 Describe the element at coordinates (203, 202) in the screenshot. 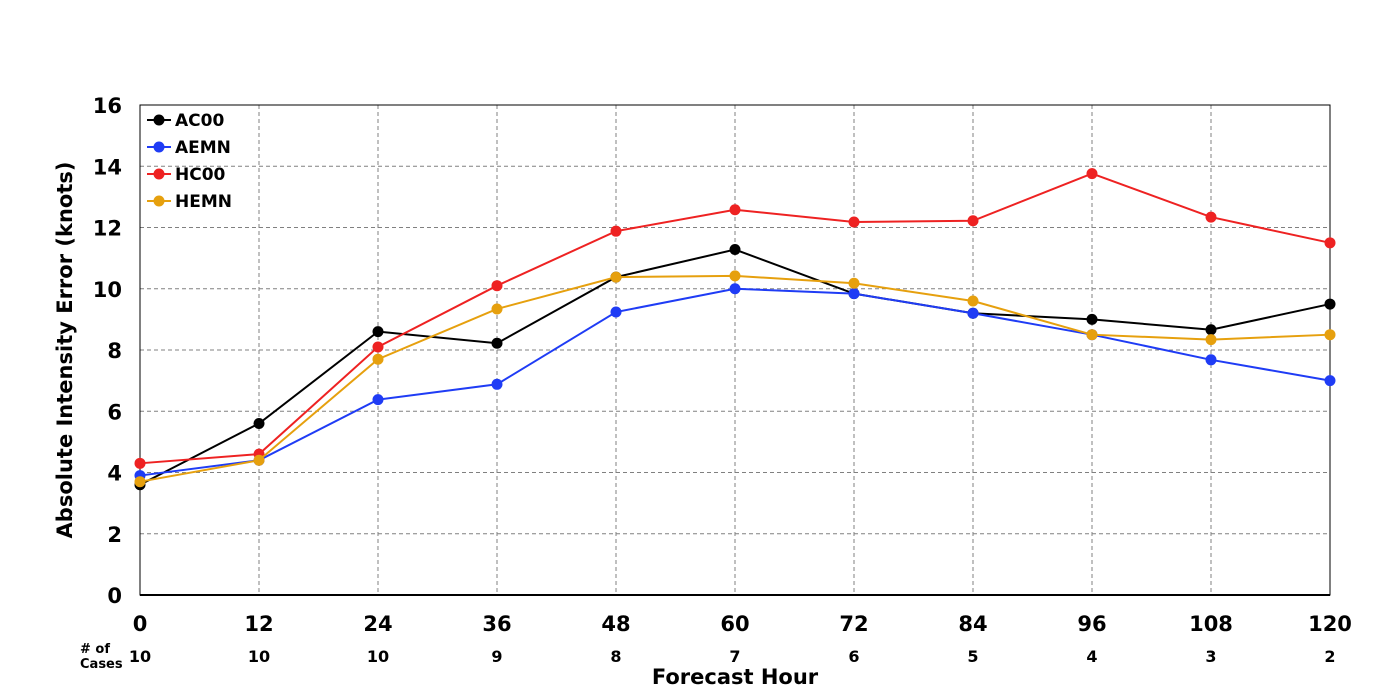

I see `legend-label: HEMN` at that location.